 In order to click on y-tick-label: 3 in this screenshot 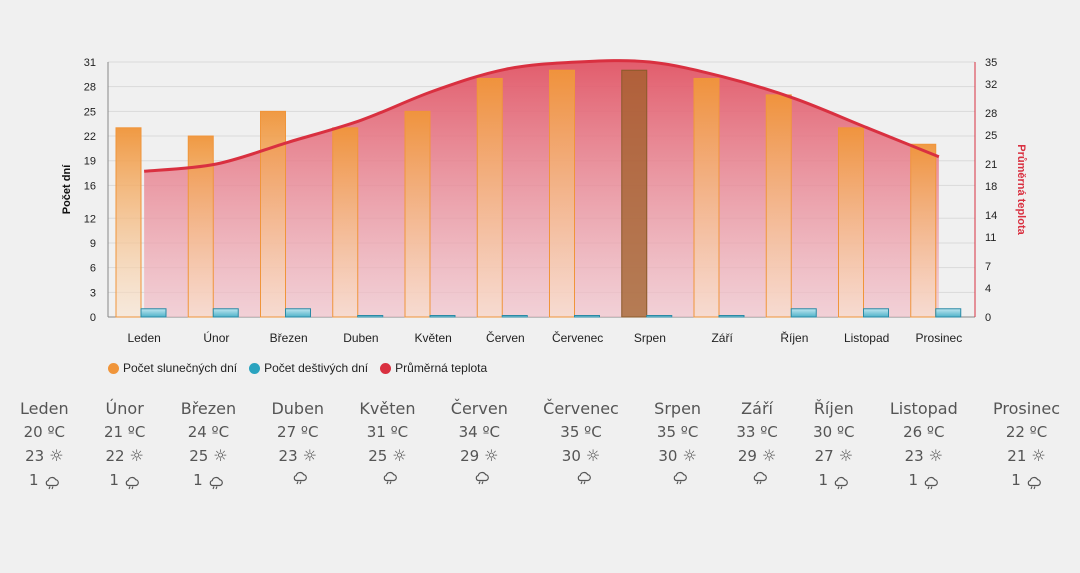, I will do `click(93, 293)`.